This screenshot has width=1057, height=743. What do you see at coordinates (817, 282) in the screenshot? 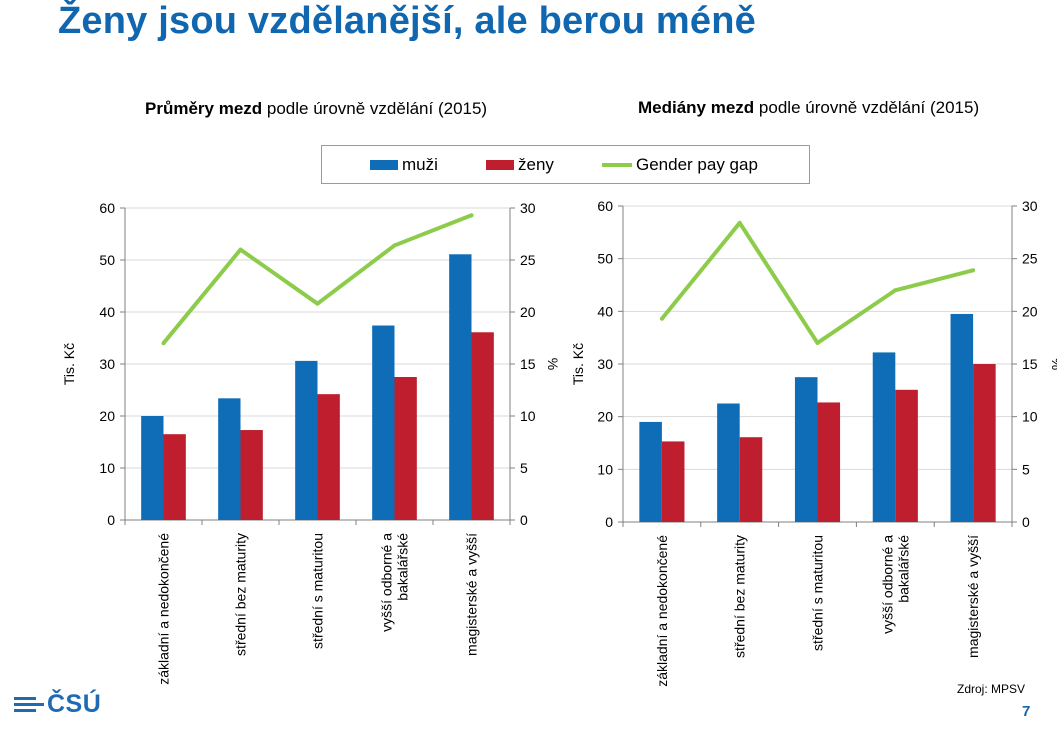
I see `line-gender-pay-gap` at bounding box center [817, 282].